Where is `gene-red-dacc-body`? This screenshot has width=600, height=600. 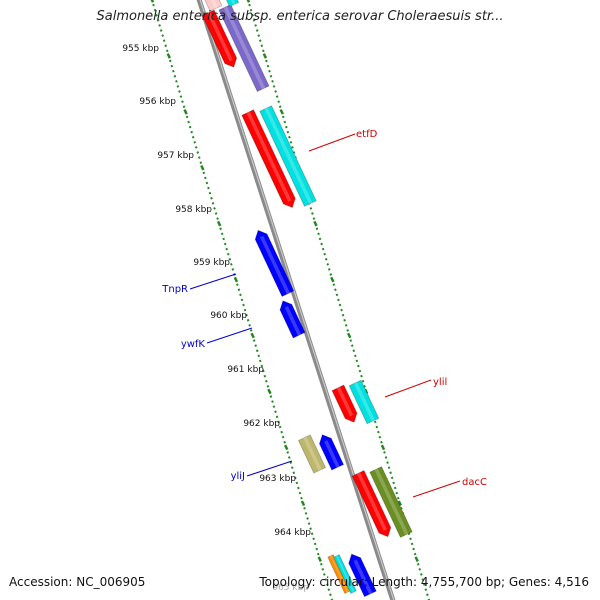 gene-red-dacc-body is located at coordinates (371, 504).